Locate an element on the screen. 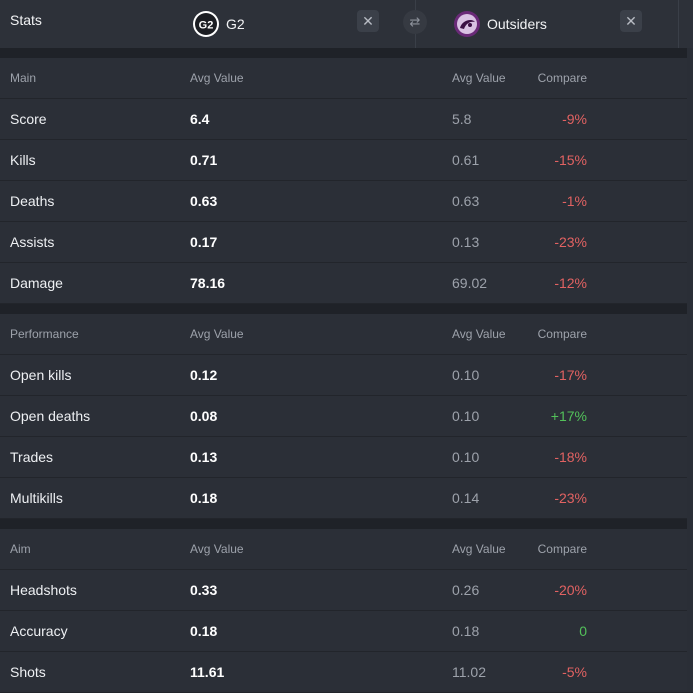 The height and width of the screenshot is (693, 693). team-b-value: 0.14 is located at coordinates (466, 498).